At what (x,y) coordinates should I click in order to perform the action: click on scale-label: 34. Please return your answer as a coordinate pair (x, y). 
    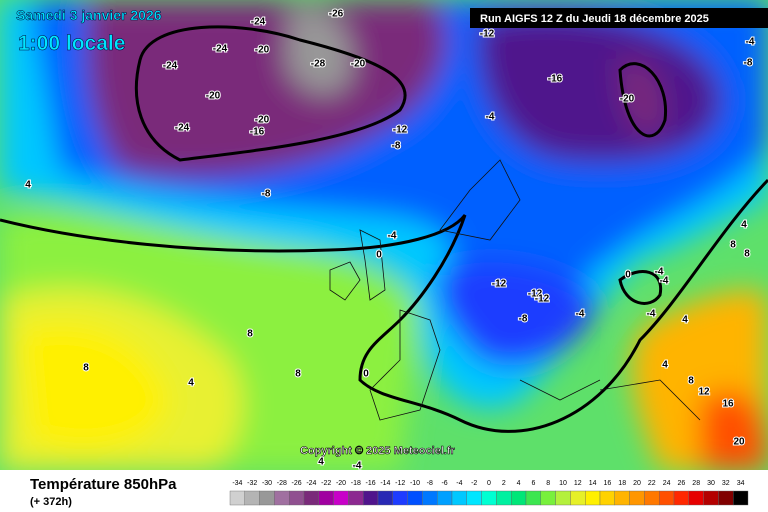
    Looking at the image, I should click on (741, 483).